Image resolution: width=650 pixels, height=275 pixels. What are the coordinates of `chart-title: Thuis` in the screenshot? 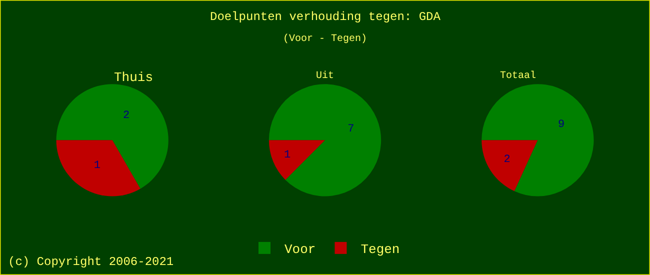 It's located at (134, 77).